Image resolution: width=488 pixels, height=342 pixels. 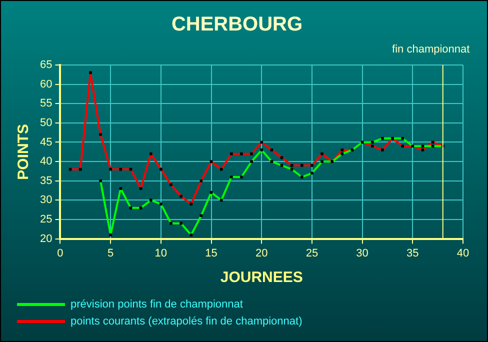 I want to click on x-tick-label: 35, so click(x=412, y=253).